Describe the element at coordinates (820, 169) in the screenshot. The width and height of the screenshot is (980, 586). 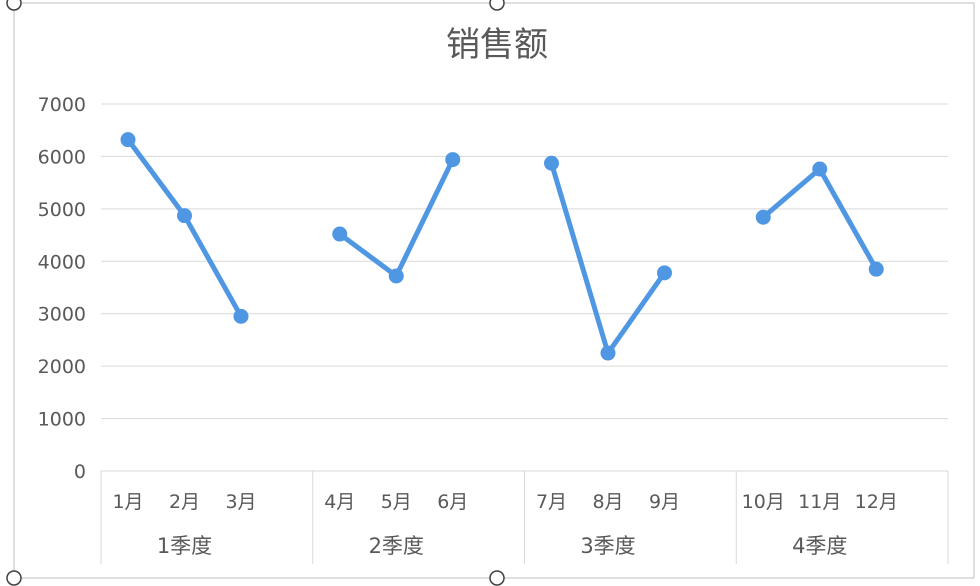
I see `data-point-11月` at that location.